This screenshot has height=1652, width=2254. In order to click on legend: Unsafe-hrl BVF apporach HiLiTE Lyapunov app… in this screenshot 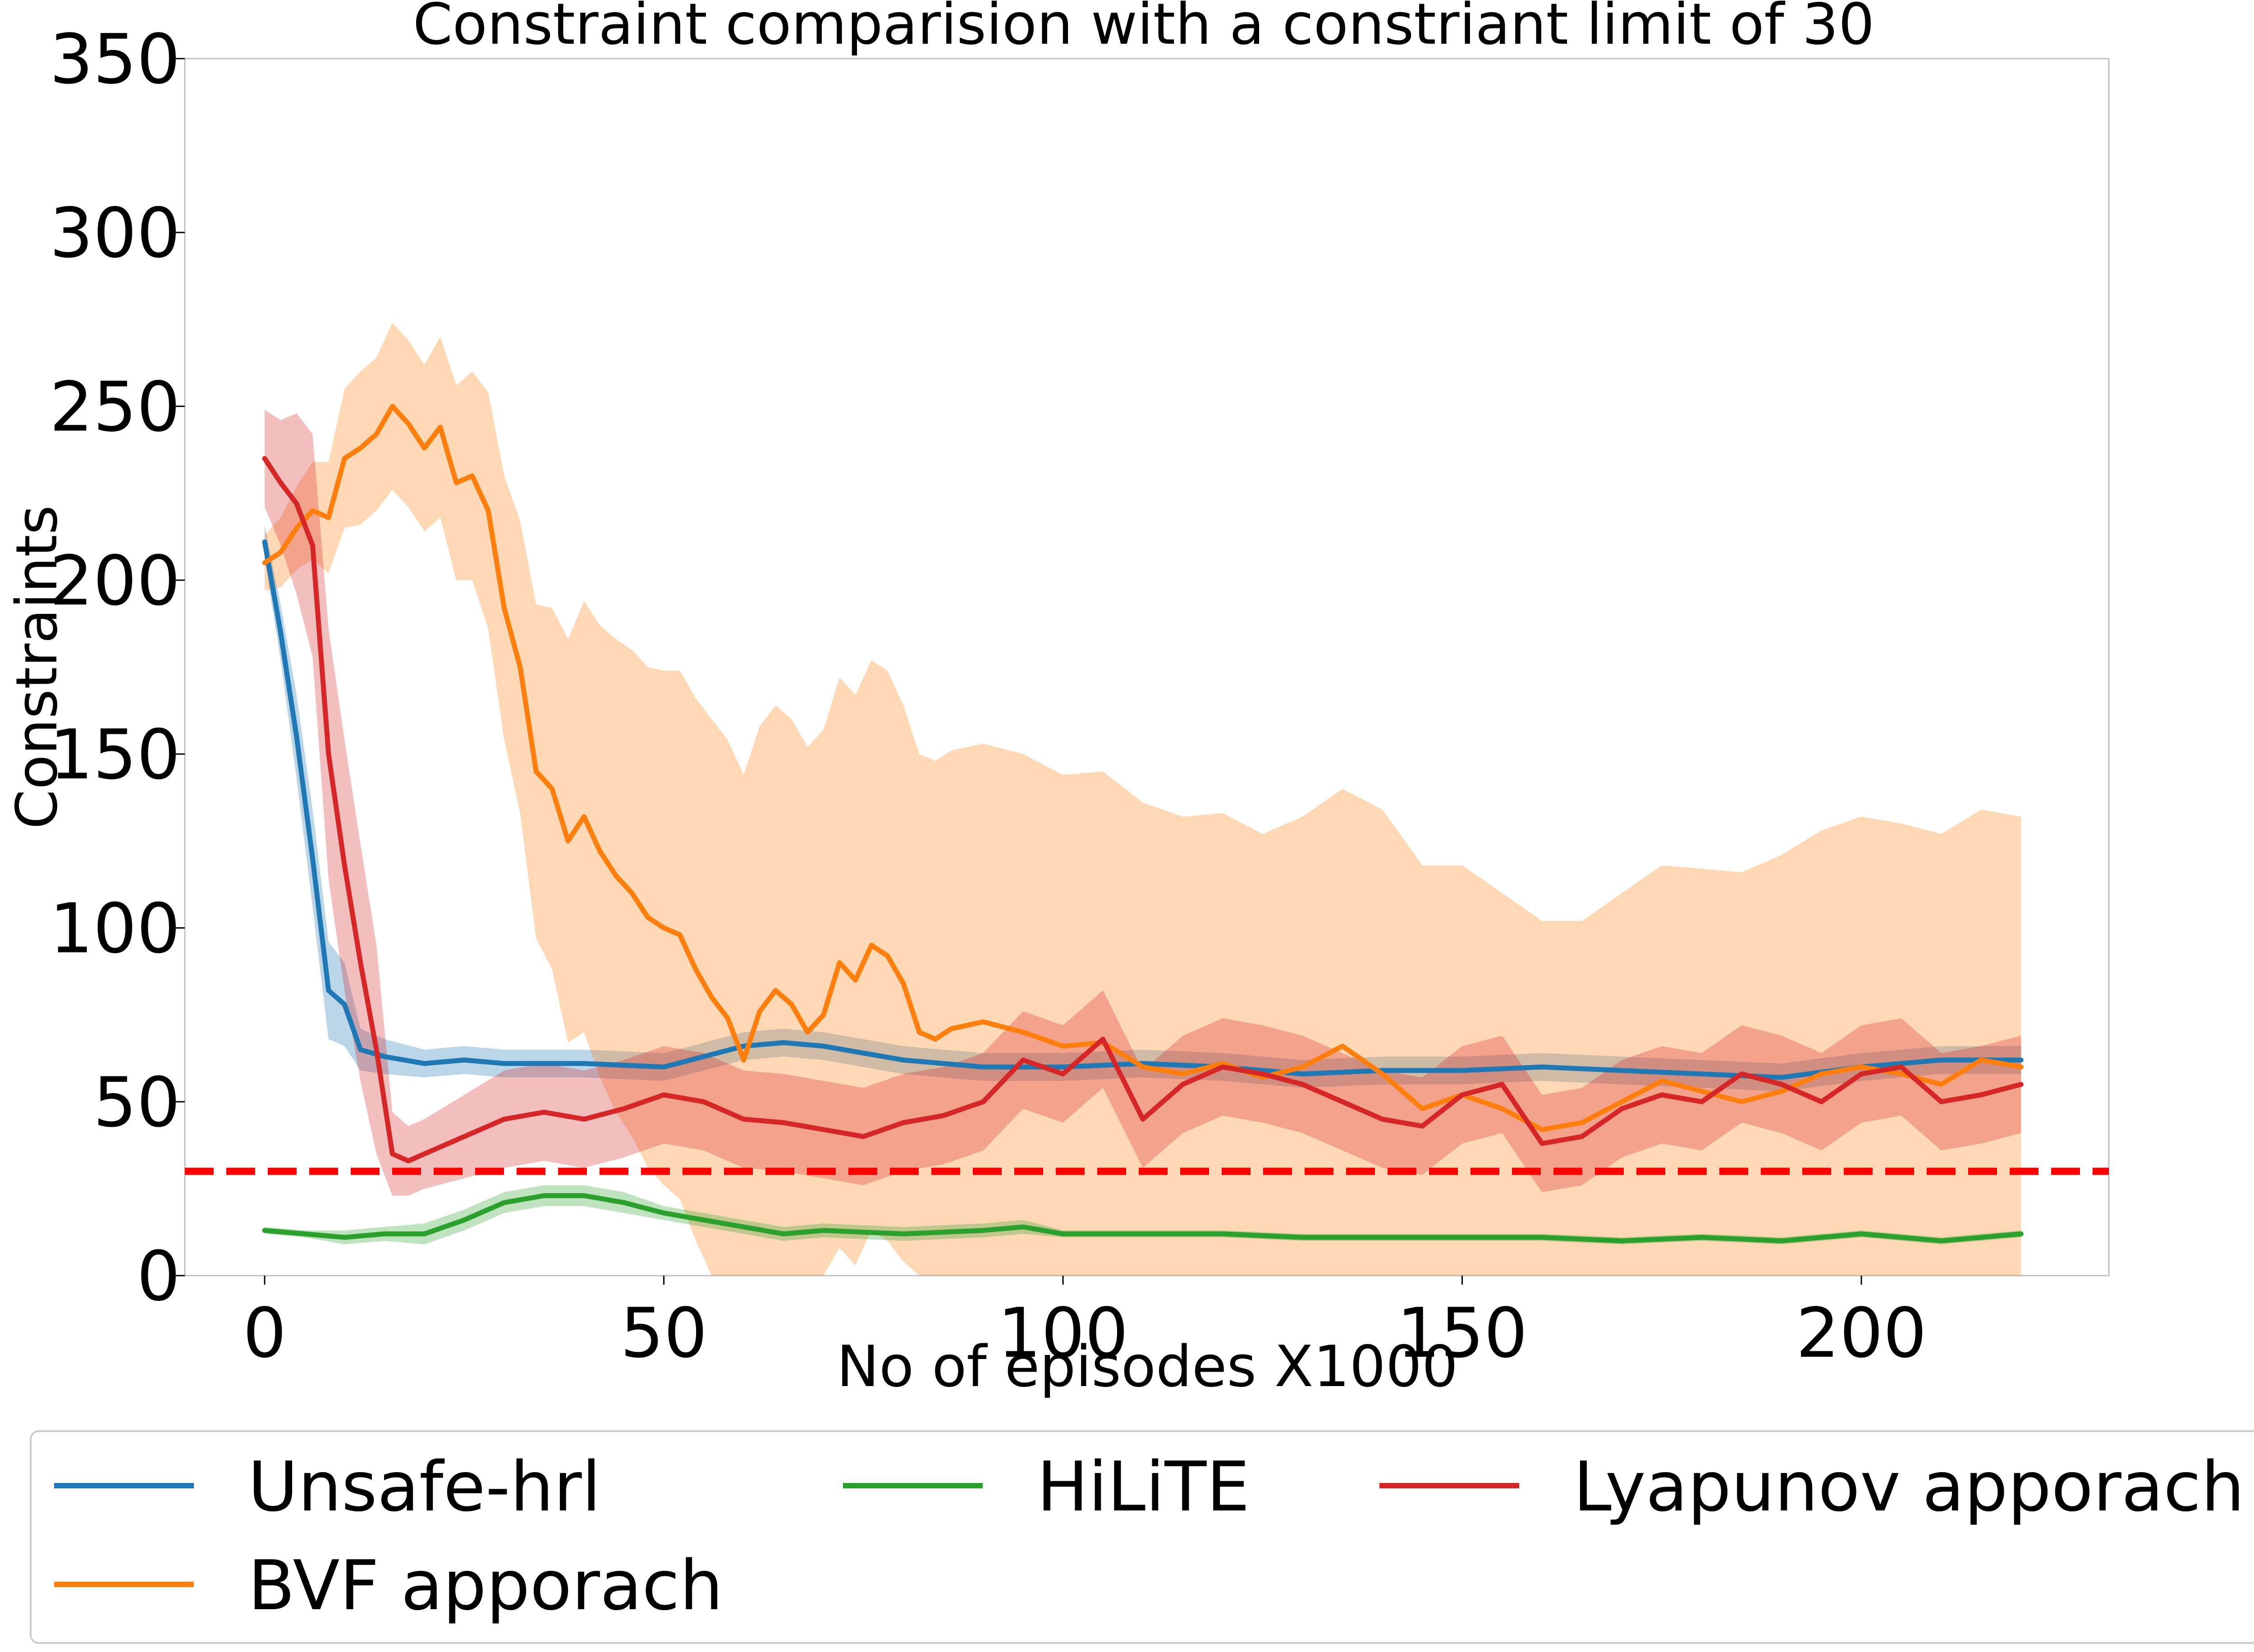, I will do `click(1142, 1537)`.